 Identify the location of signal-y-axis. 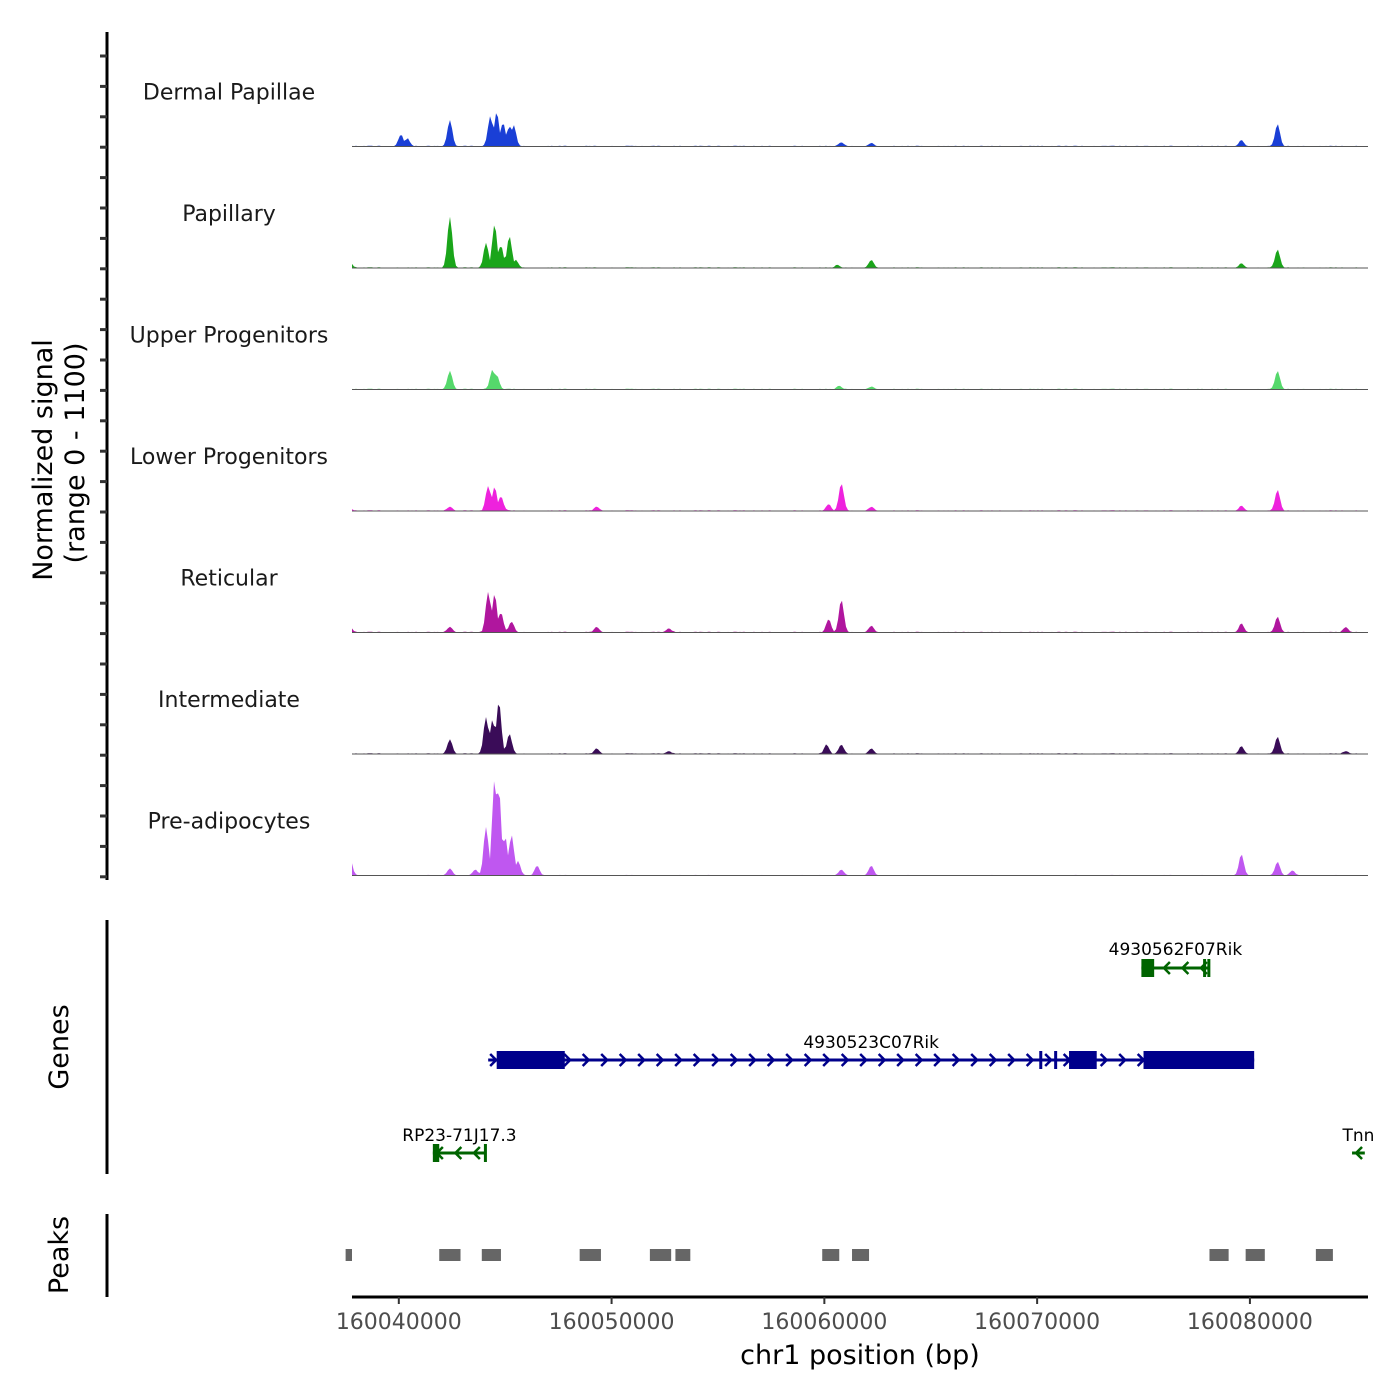
(104, 456).